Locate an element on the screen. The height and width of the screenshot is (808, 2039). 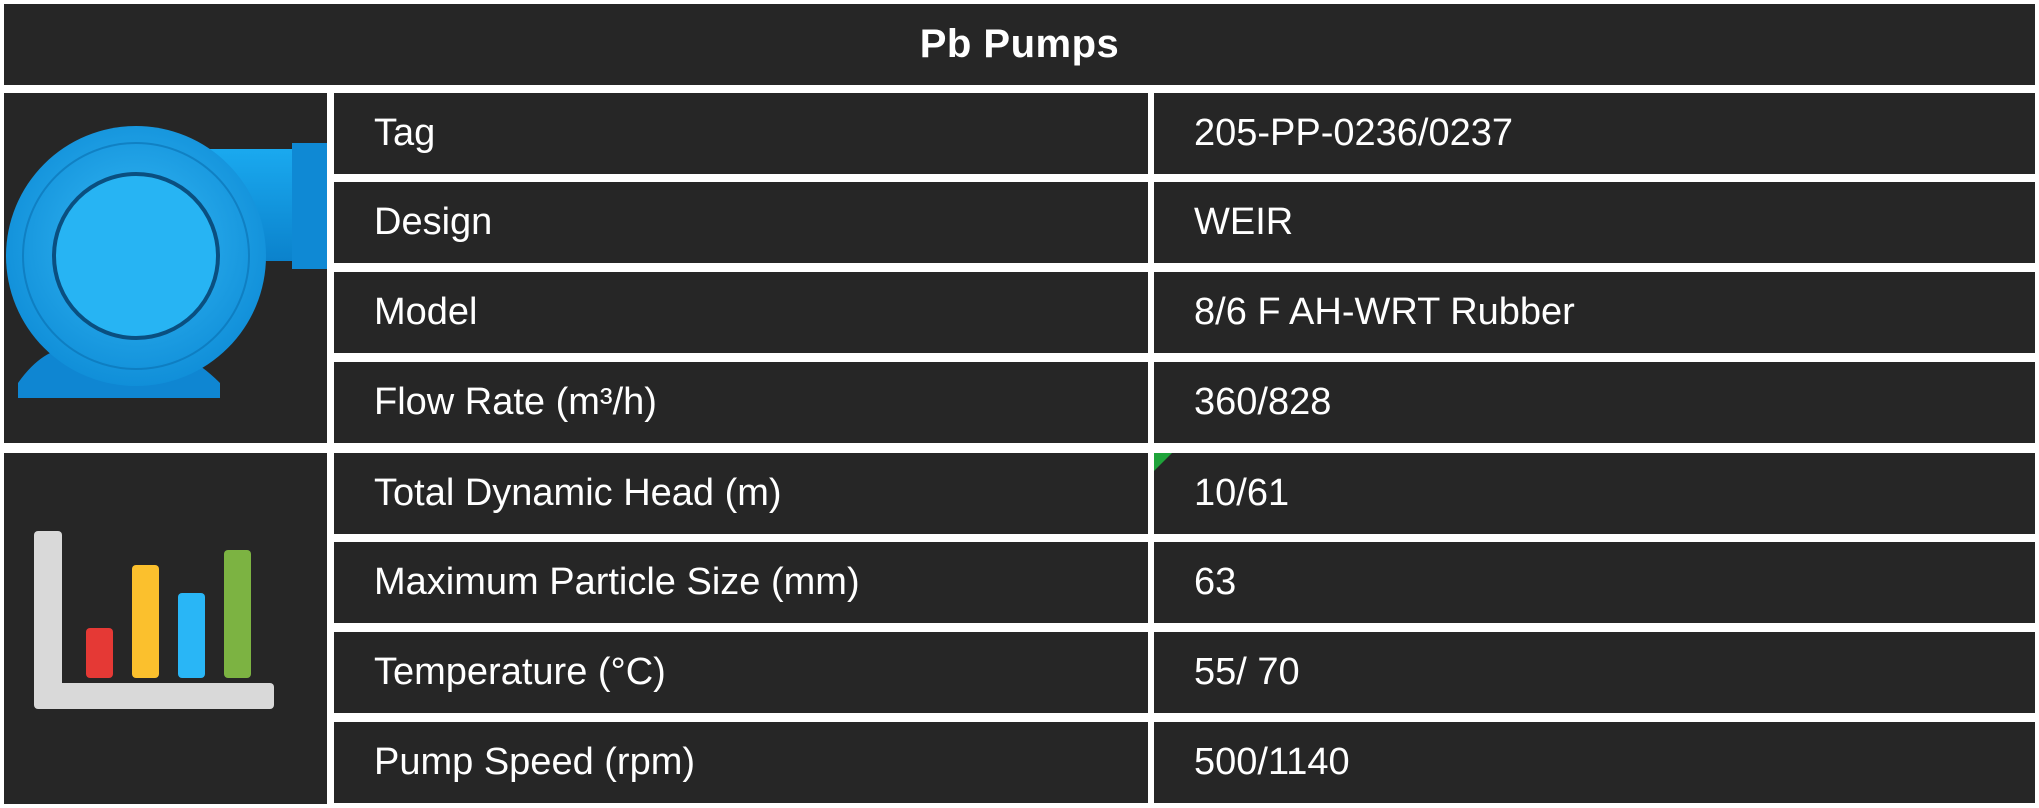
spec-value: 63 is located at coordinates (1594, 582).